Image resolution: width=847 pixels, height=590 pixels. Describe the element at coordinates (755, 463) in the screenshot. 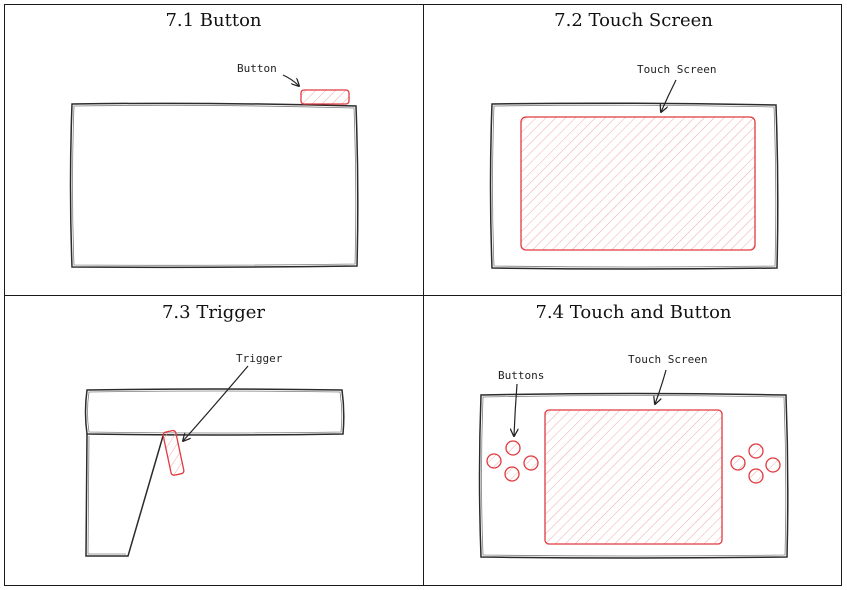

I see `panel-4-right-buttons` at that location.